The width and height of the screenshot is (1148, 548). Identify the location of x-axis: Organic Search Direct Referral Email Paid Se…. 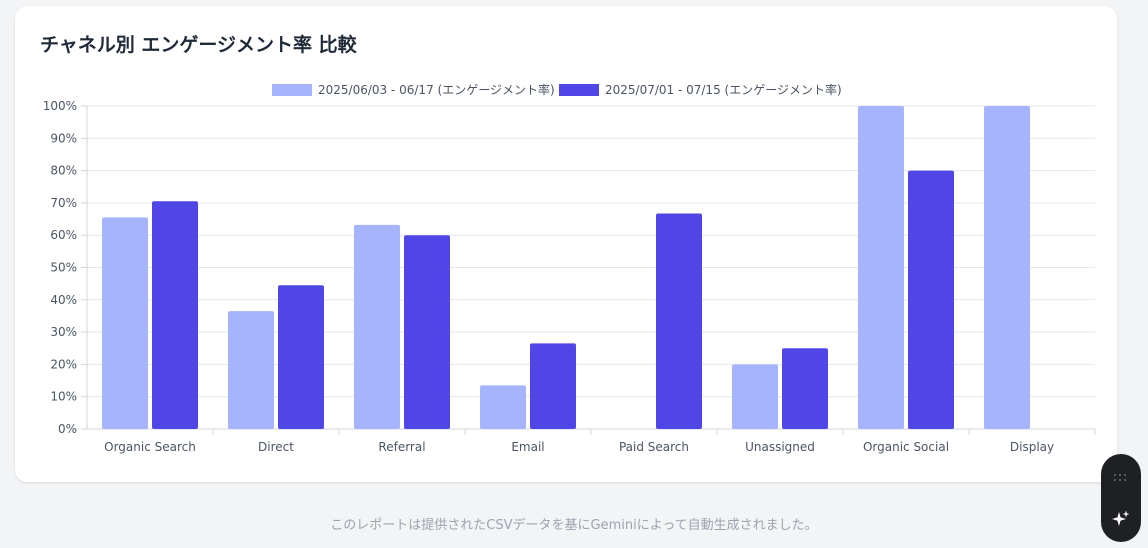
(600, 441).